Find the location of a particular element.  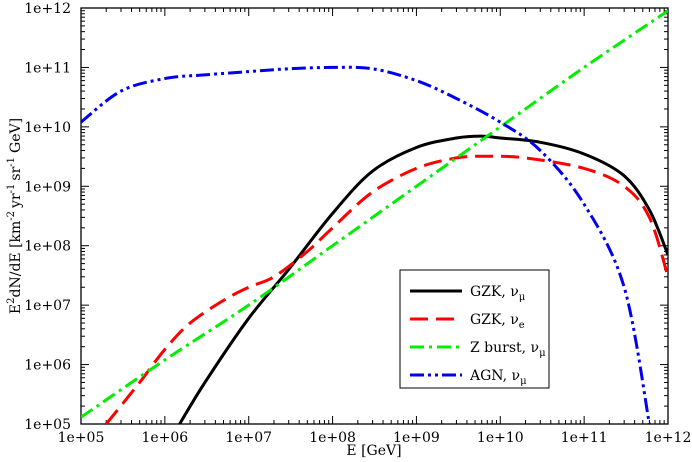

x-tick-label: 1e+05 is located at coordinates (81, 438).